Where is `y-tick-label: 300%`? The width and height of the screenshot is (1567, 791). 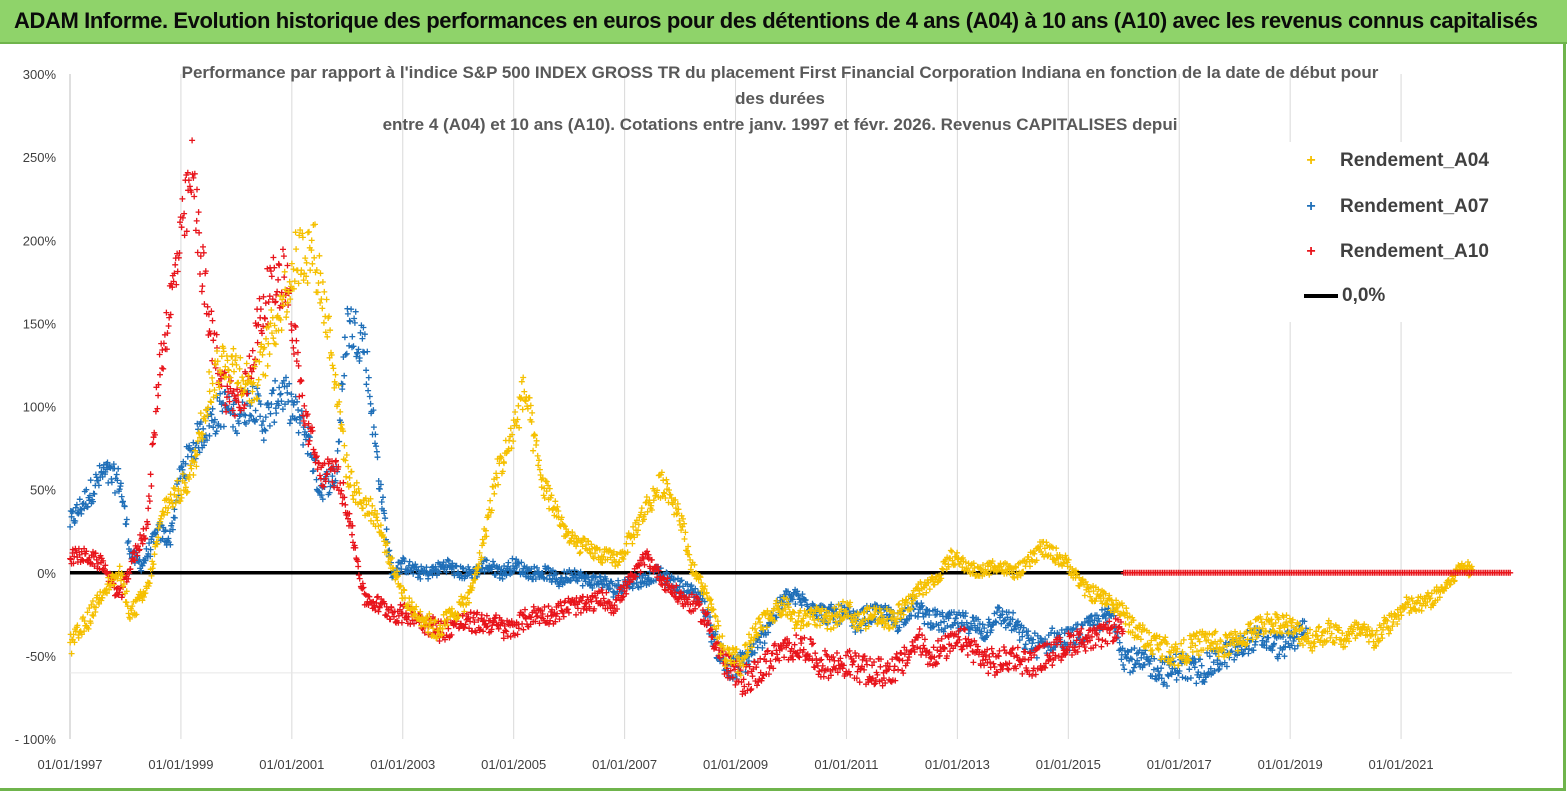 y-tick-label: 300% is located at coordinates (40, 74).